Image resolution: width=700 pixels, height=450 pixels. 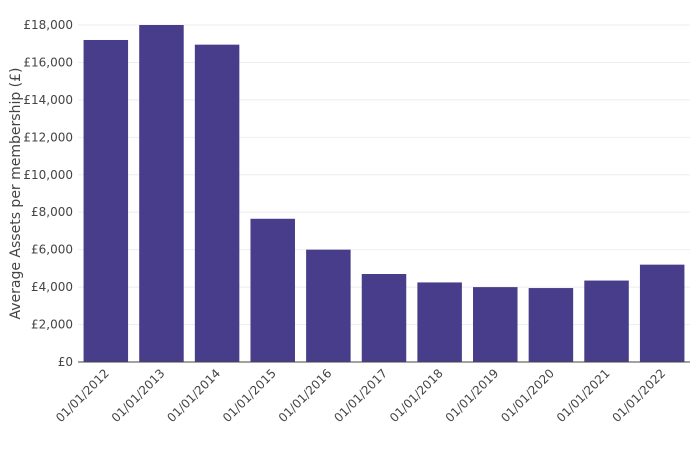 I want to click on x-tick-label: 01/01/2022, so click(x=638, y=395).